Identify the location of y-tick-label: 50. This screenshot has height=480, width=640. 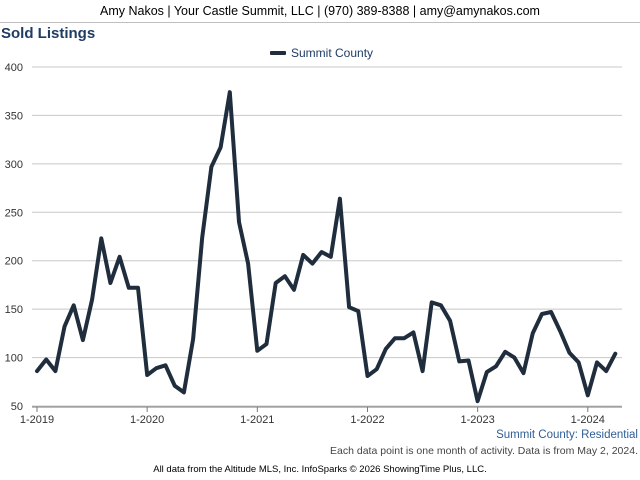
(17, 407).